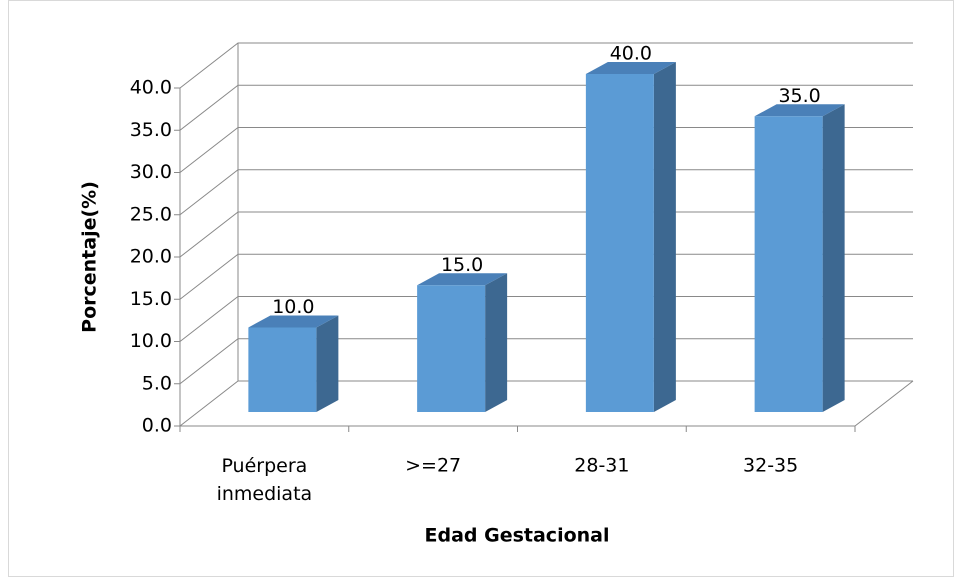 This screenshot has height=578, width=955. I want to click on value-label: 40.0, so click(631, 54).